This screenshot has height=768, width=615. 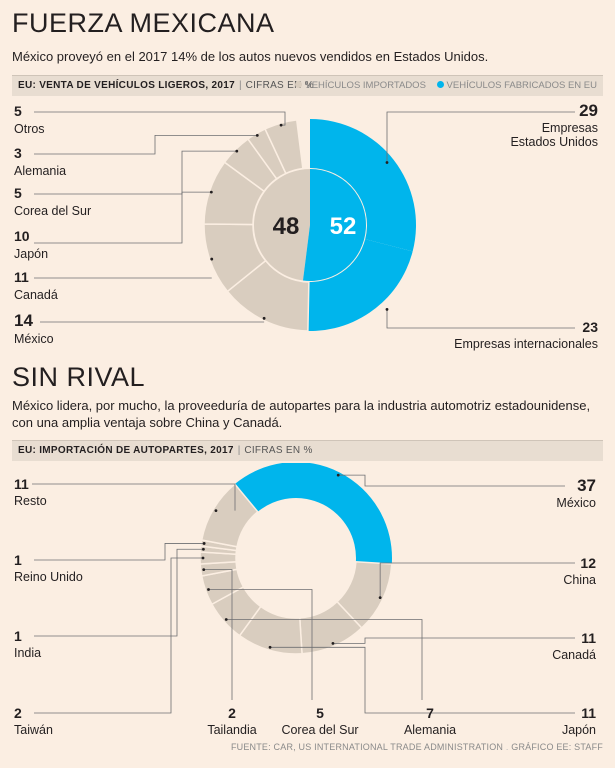 I want to click on segment-empresas-internacionales, so click(x=354, y=285).